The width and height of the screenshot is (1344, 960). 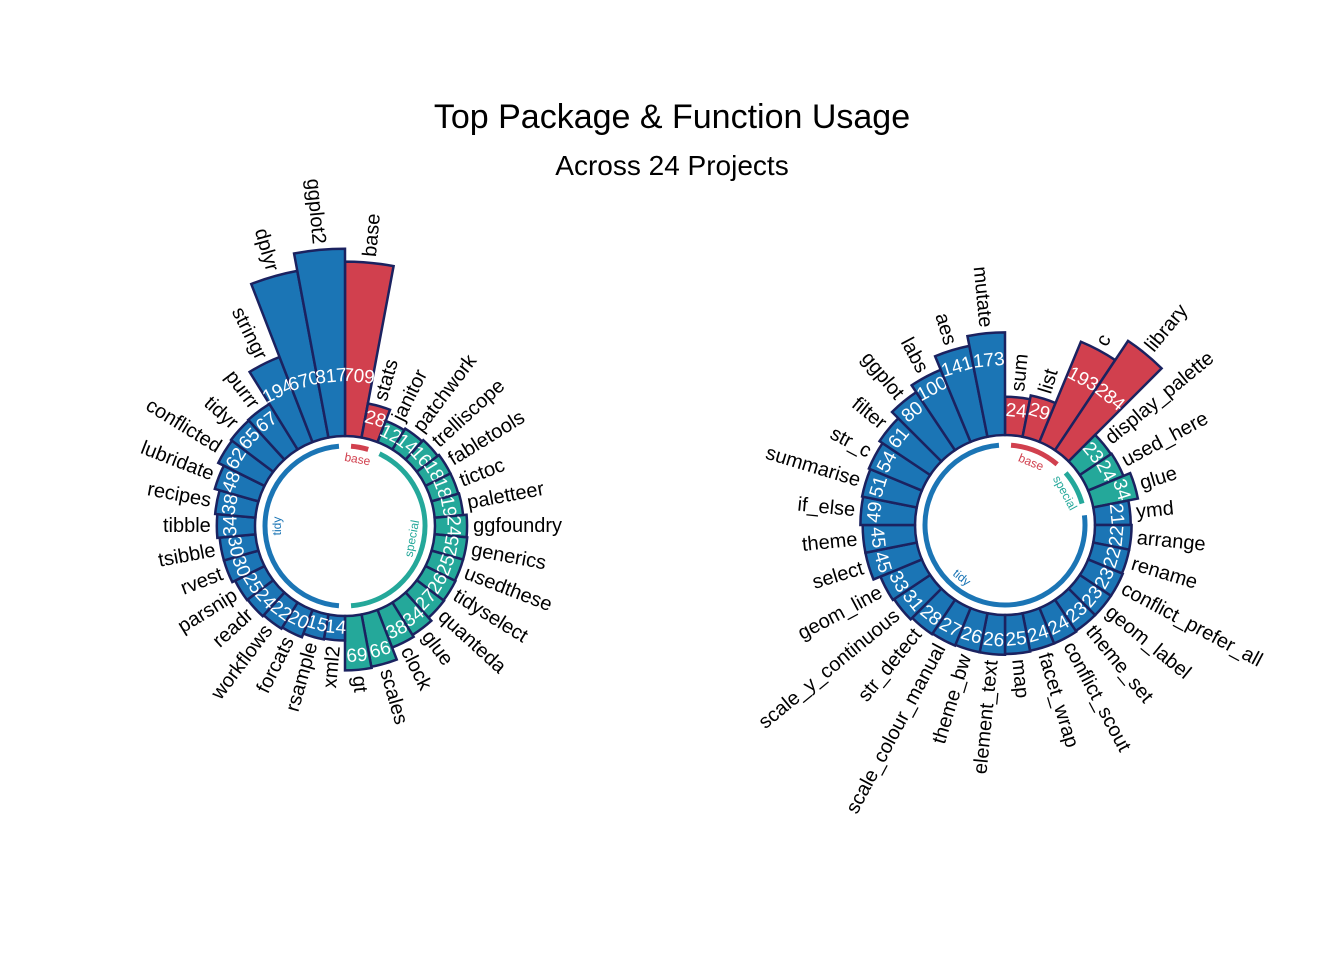 I want to click on category-label-ggplot2: ggplot2, so click(x=316, y=211).